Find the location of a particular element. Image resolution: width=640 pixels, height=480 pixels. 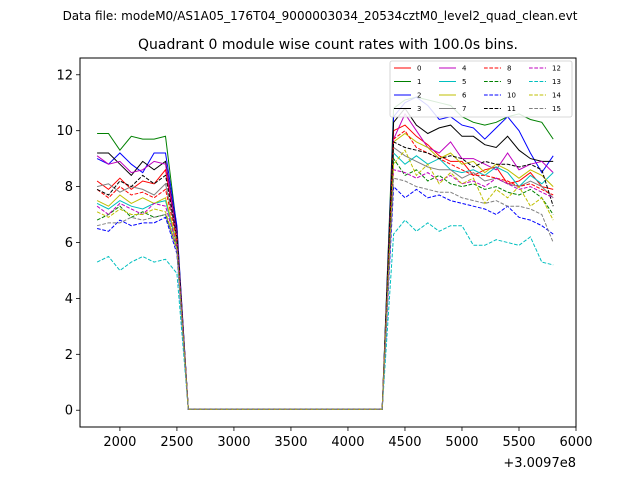

legend-frame is located at coordinates (481, 89).